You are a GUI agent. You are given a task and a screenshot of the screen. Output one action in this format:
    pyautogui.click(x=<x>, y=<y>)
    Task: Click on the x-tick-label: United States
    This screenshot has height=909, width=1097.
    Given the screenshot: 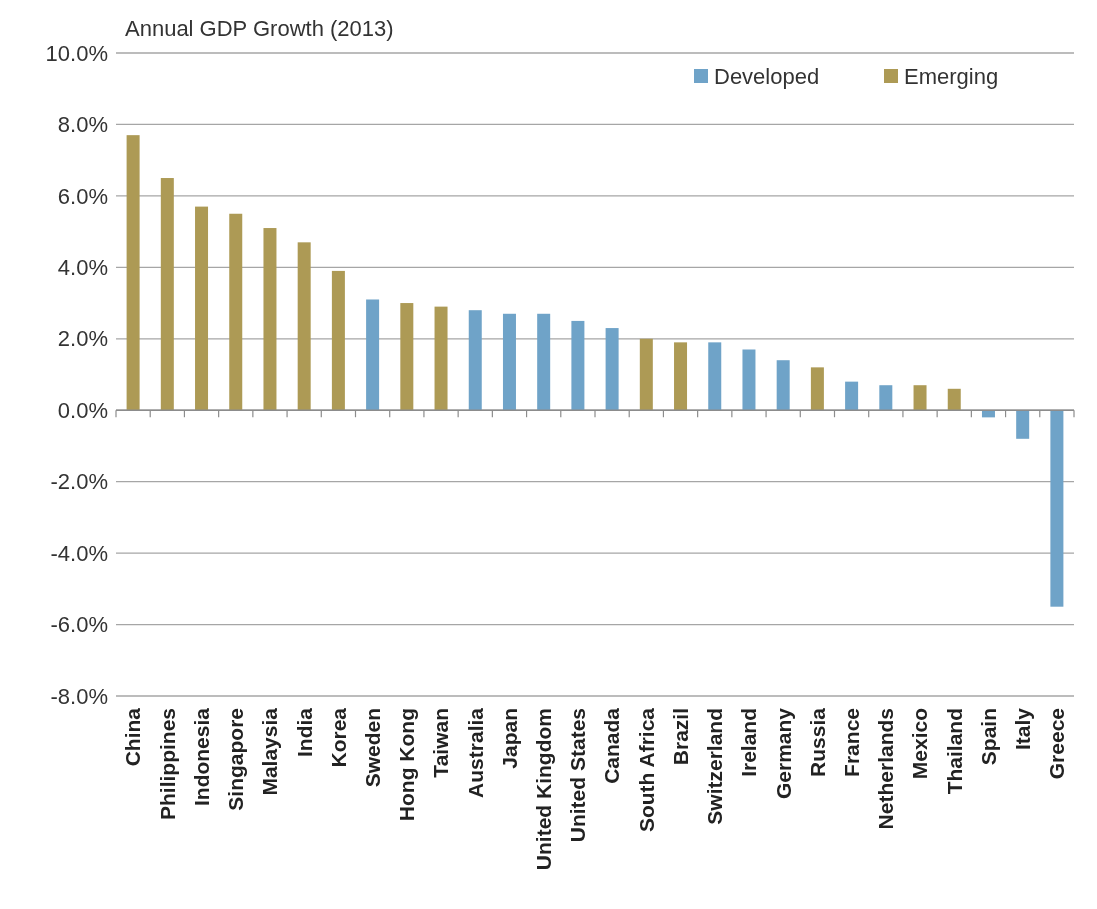 What is the action you would take?
    pyautogui.click(x=578, y=775)
    